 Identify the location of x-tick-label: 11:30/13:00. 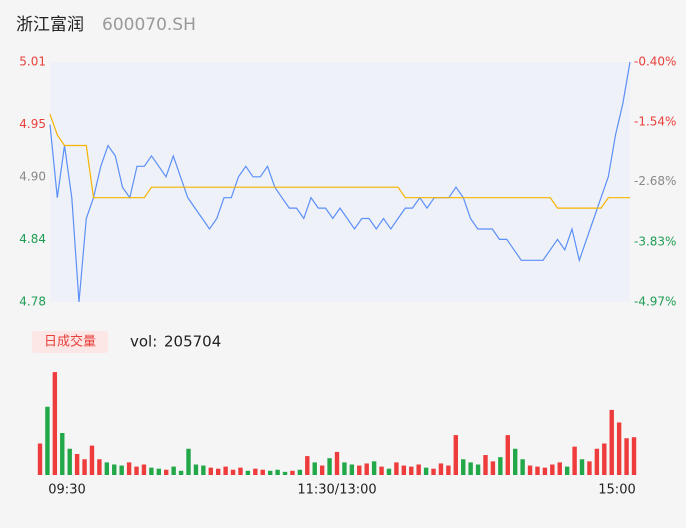
(336, 490).